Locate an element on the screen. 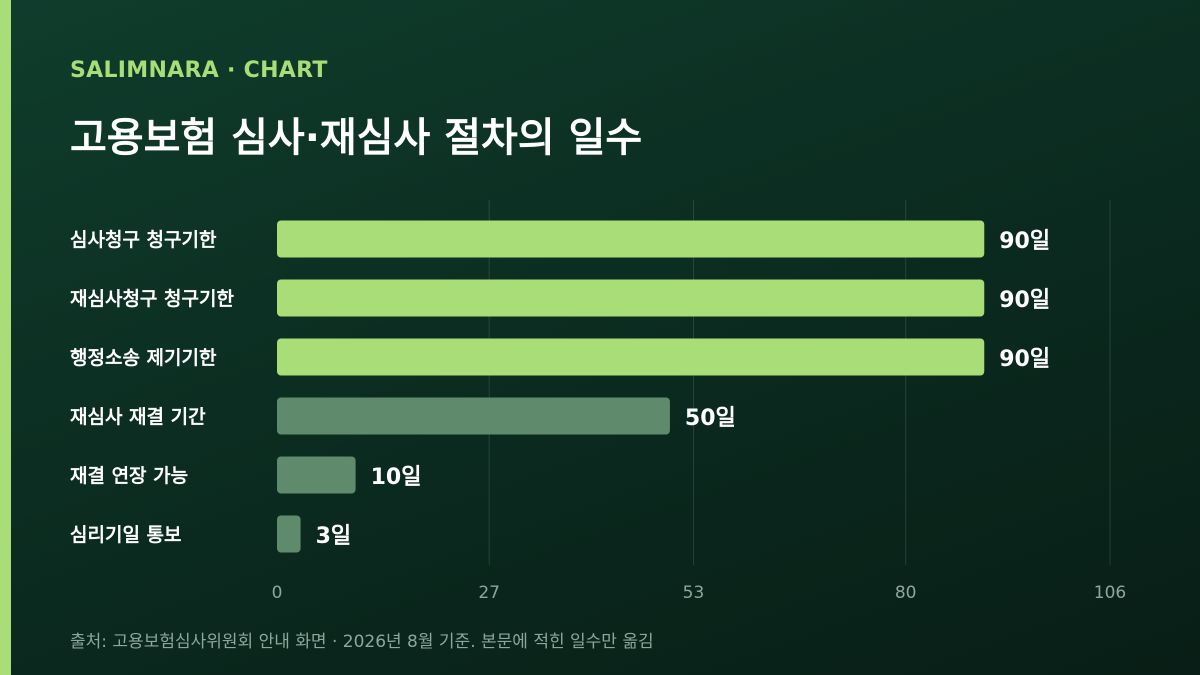  category-label: 심사청구 청구기한 is located at coordinates (143, 240).